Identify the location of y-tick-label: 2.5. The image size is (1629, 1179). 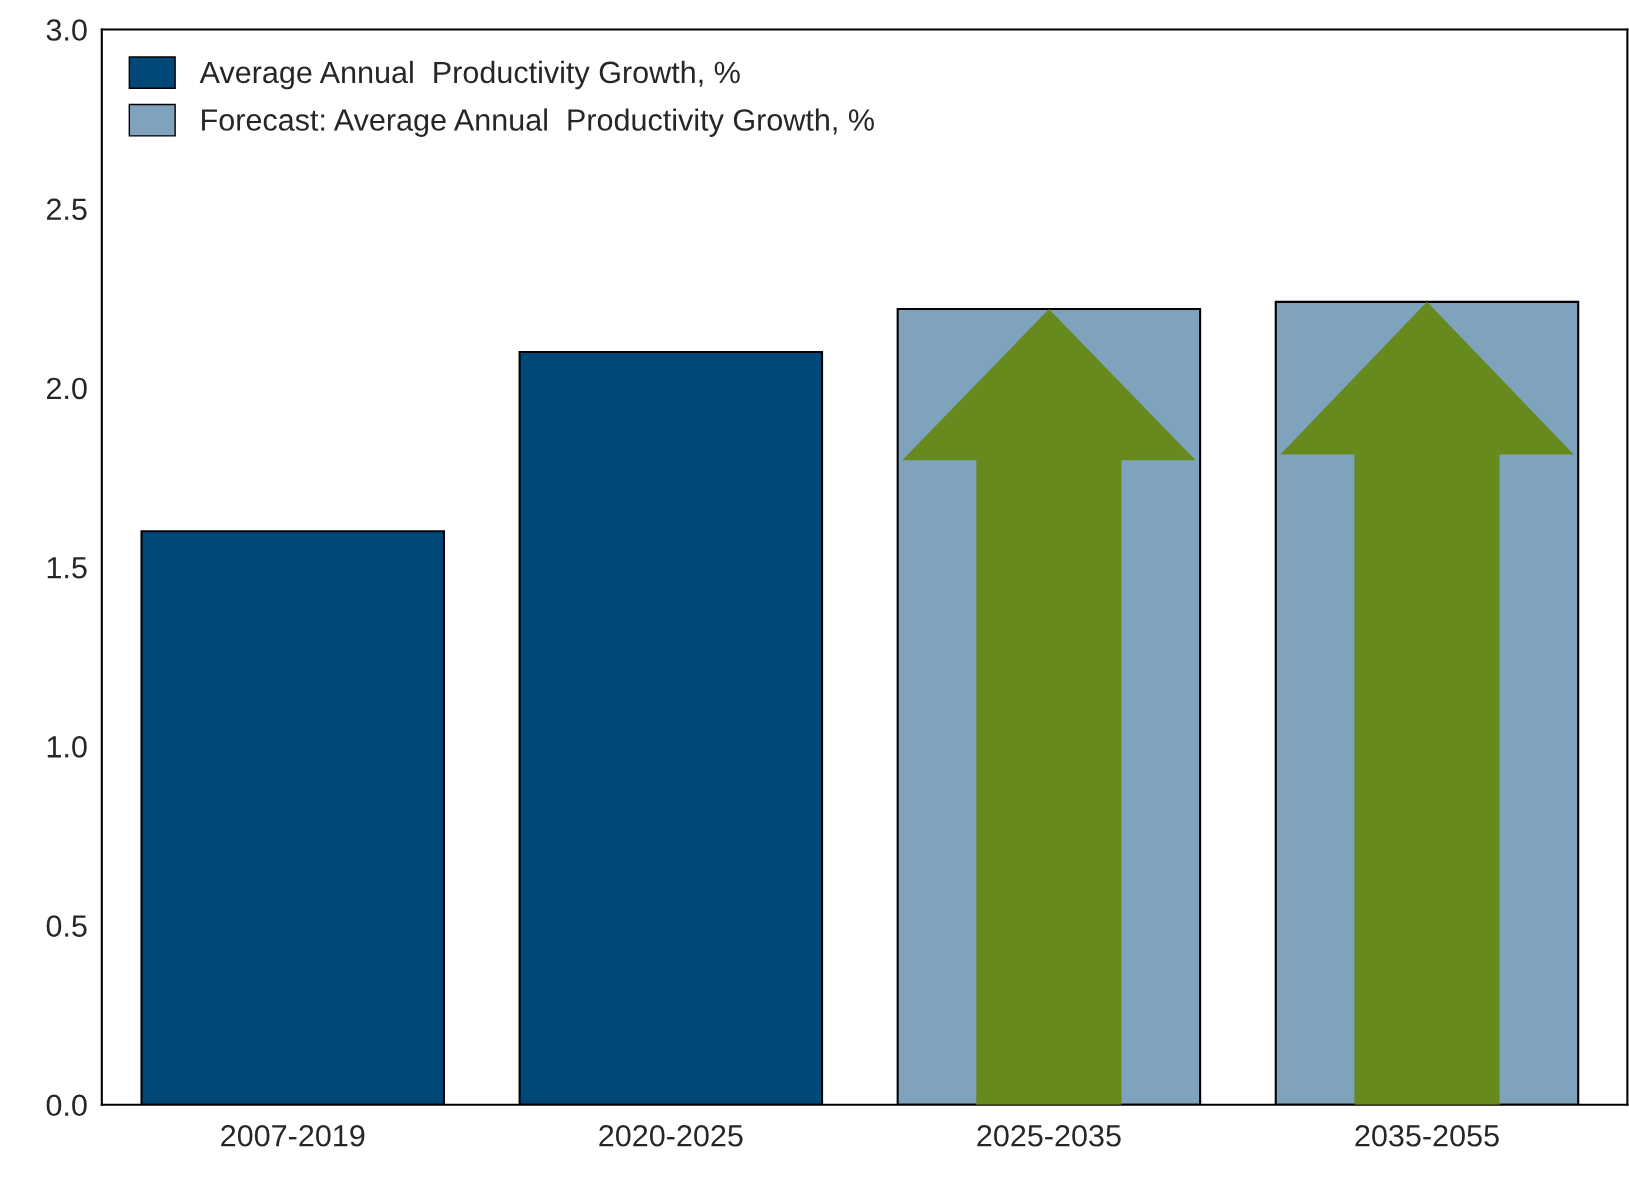
(66, 209).